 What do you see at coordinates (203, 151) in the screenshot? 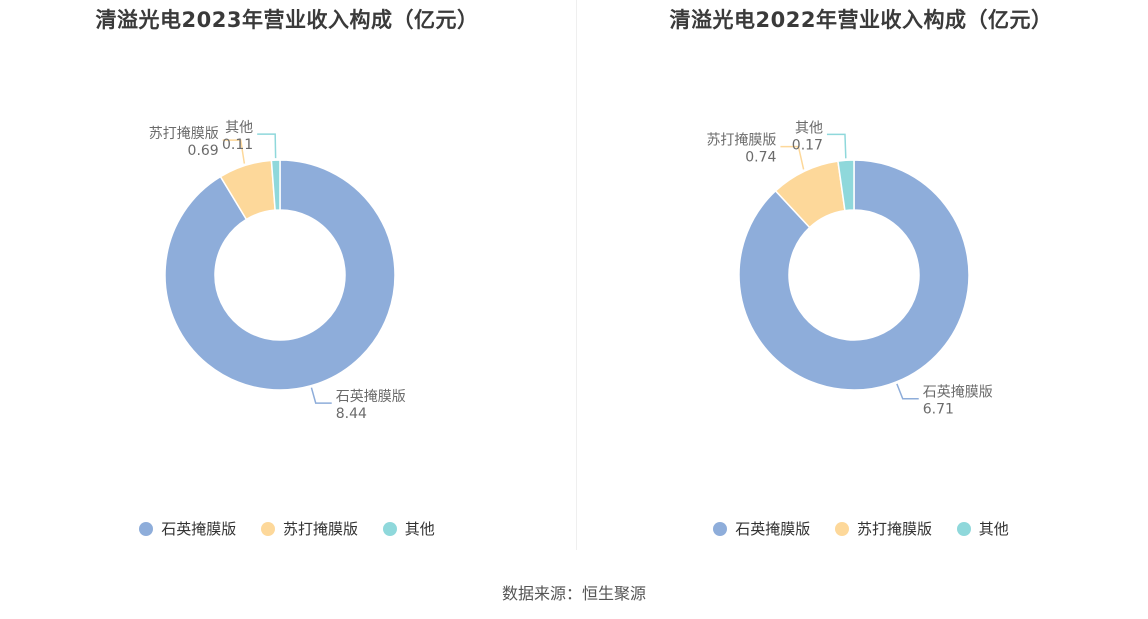
I see `data-label-value-soda: 0.69` at bounding box center [203, 151].